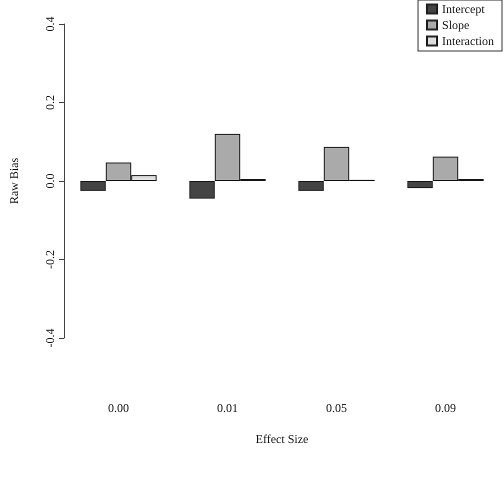  What do you see at coordinates (227, 408) in the screenshot?
I see `x-tick-label: 0.01` at bounding box center [227, 408].